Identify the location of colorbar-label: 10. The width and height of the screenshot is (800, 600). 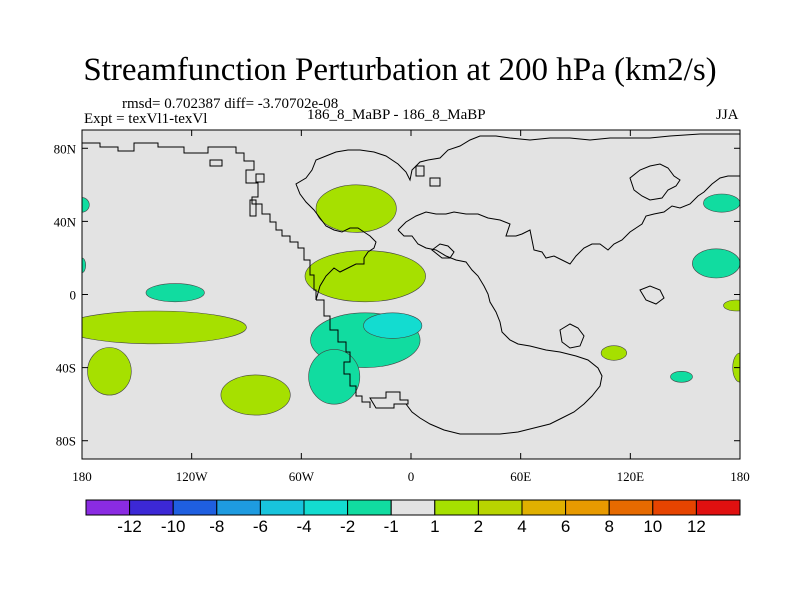
(652, 526).